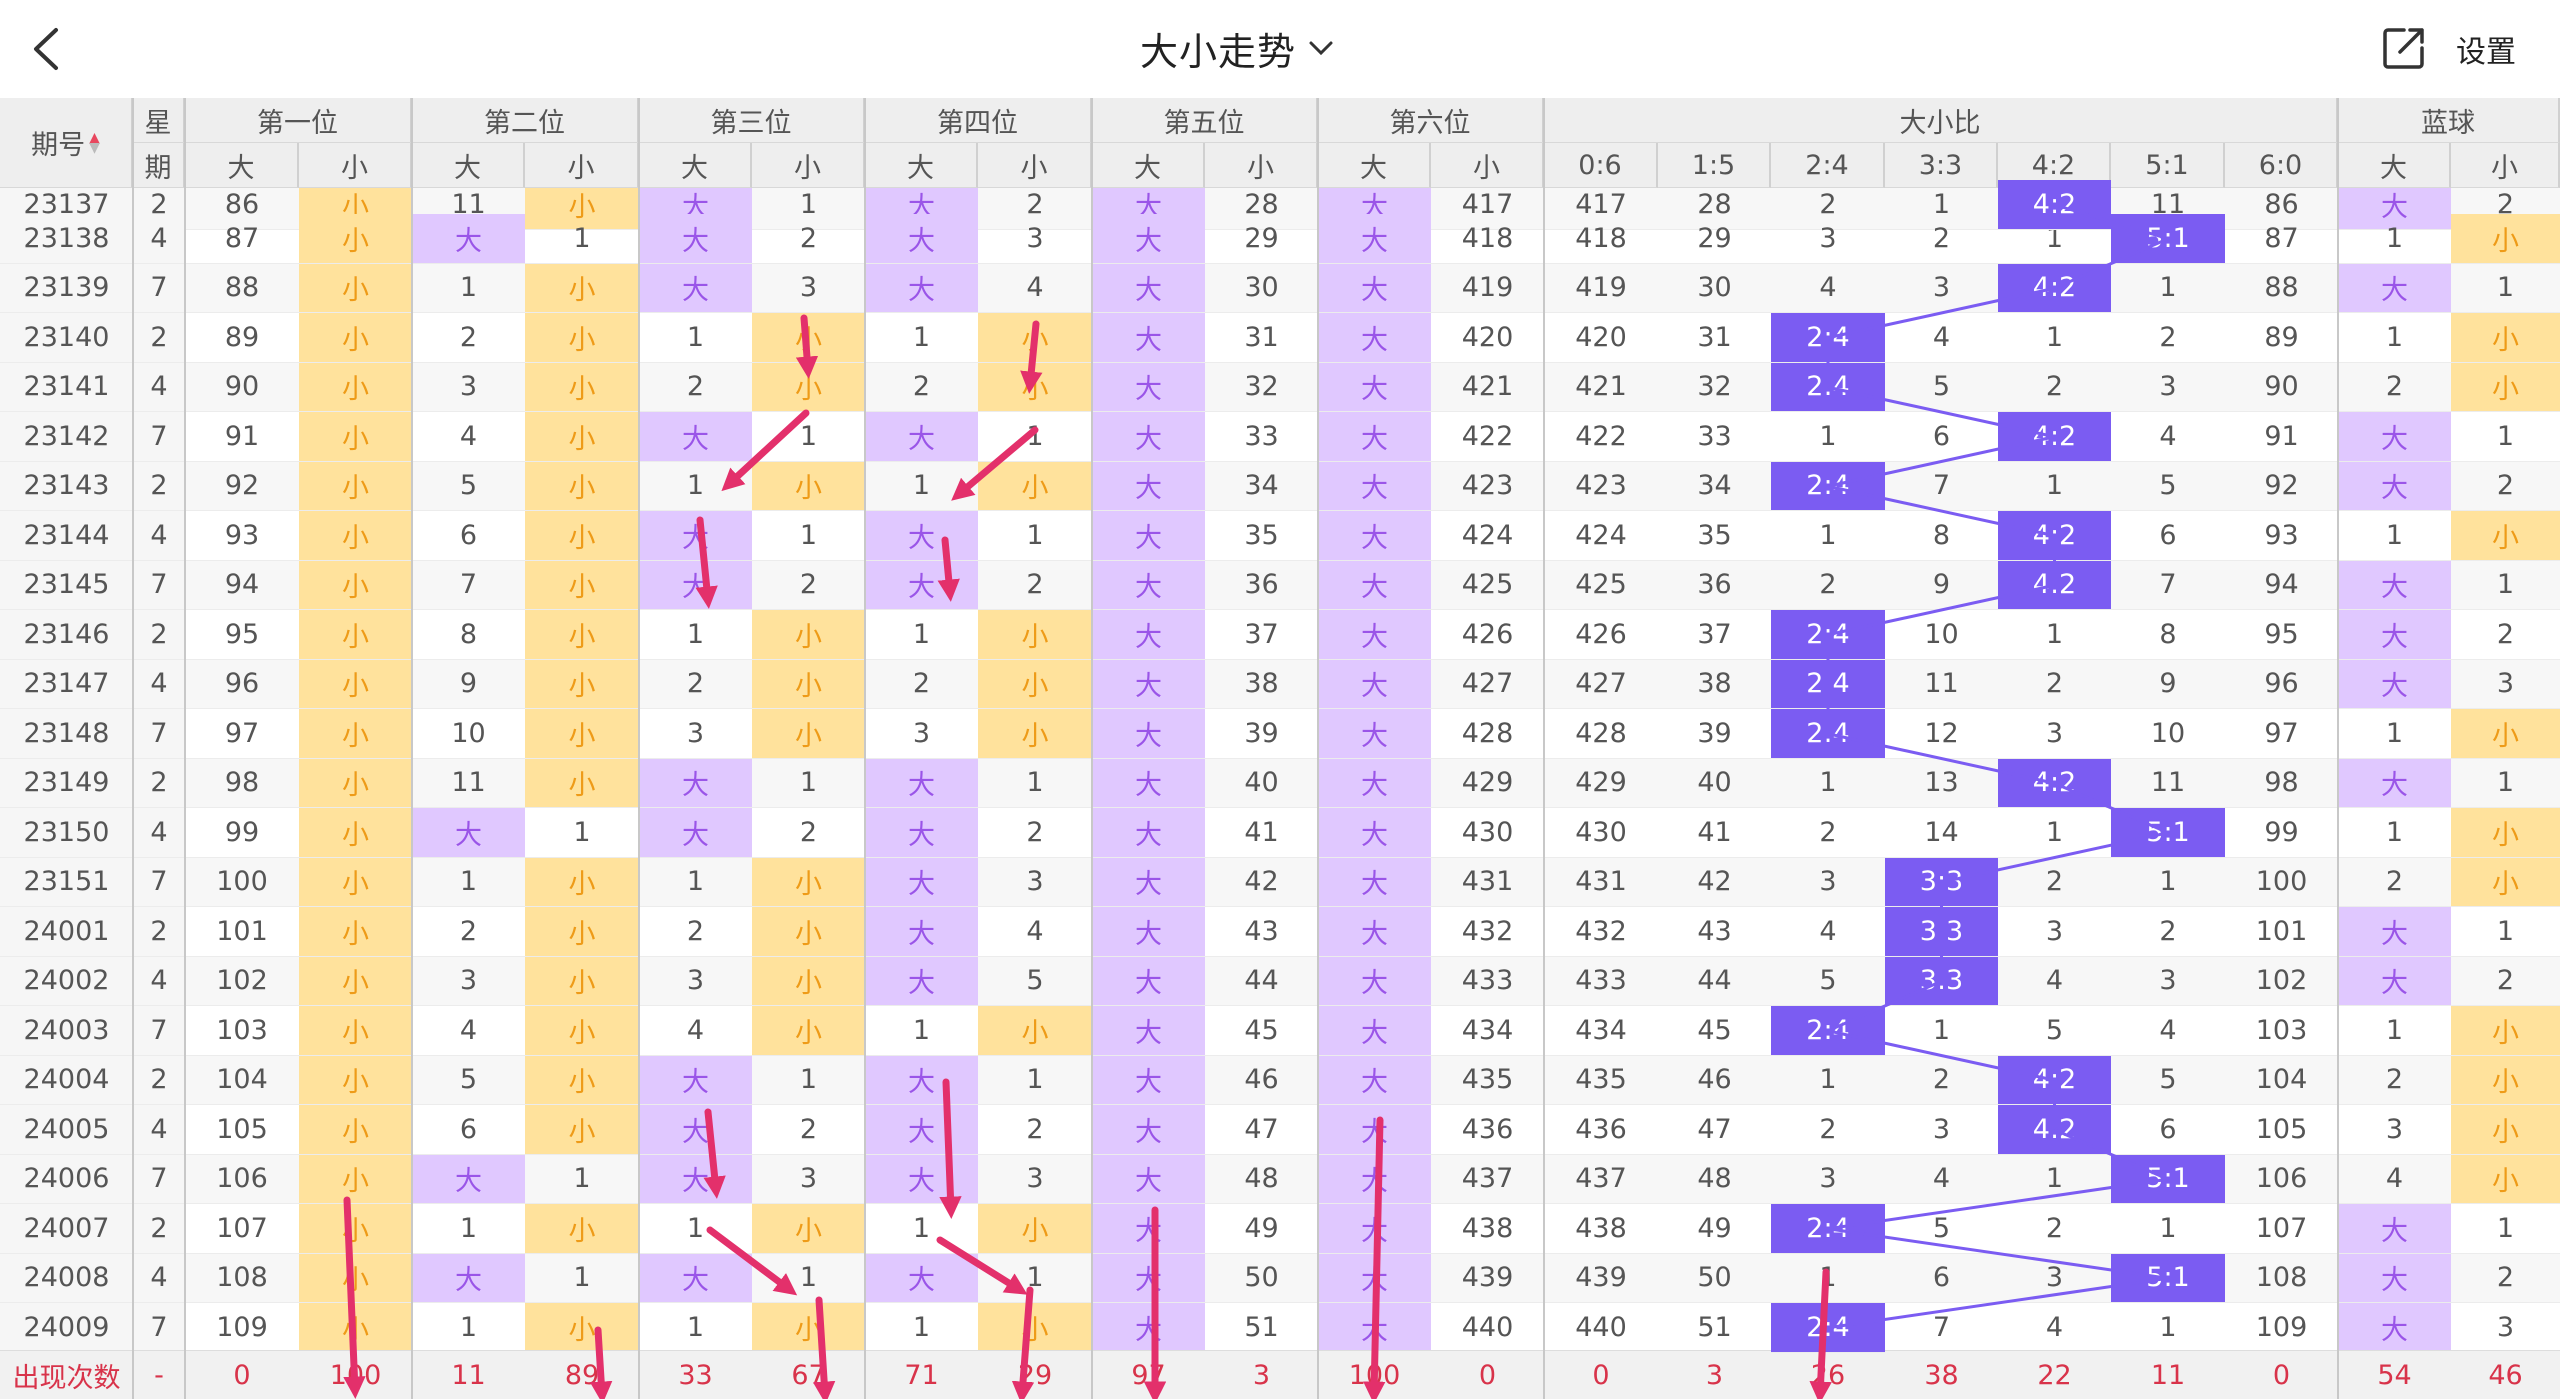 The height and width of the screenshot is (1399, 2560). Describe the element at coordinates (2168, 1374) in the screenshot. I see `occurrence-count: 11` at that location.